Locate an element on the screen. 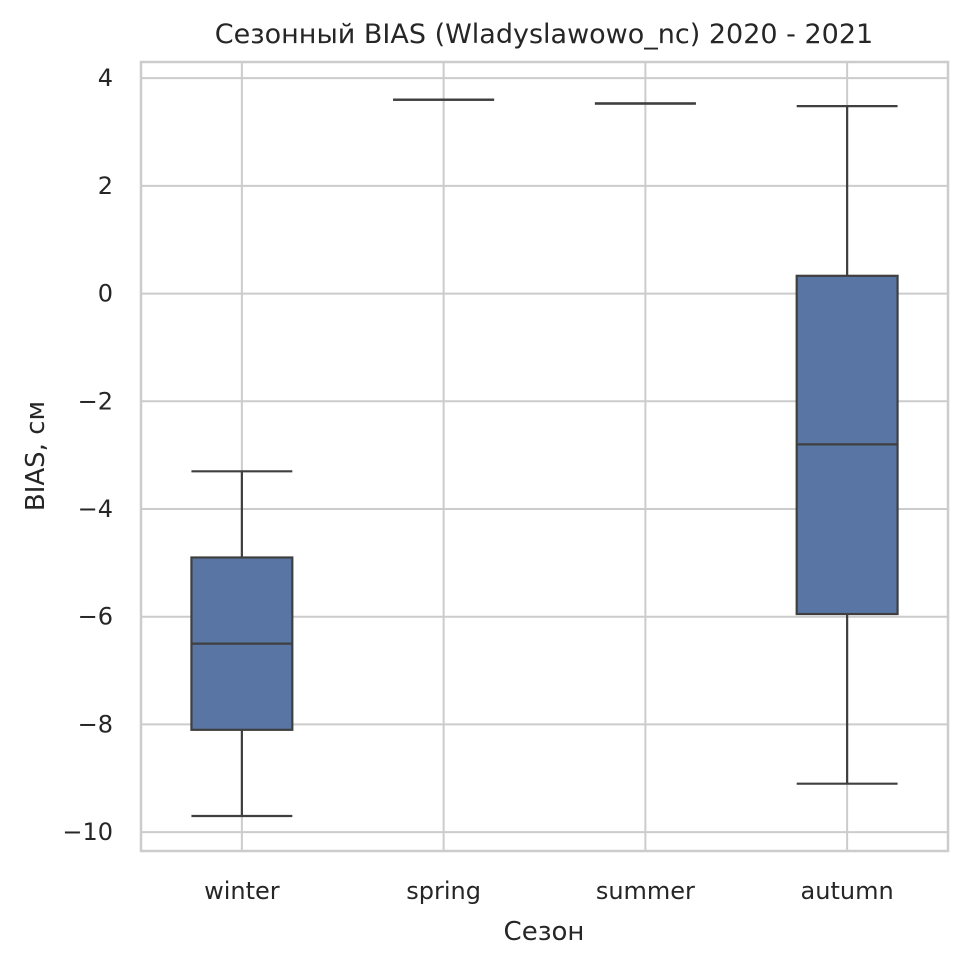 Image resolution: width=968 pixels, height=968 pixels. x-axis-label: Сезон is located at coordinates (544, 932).